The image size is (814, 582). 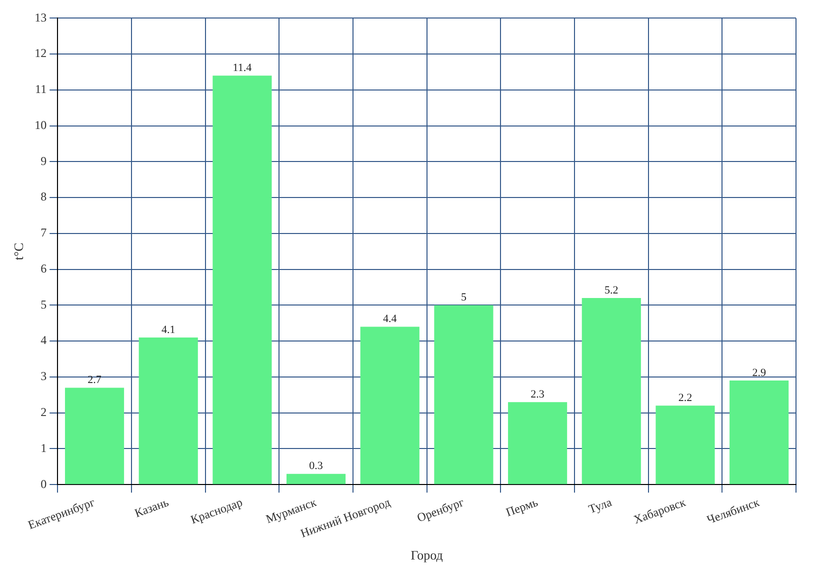 What do you see at coordinates (43, 268) in the screenshot?
I see `y-tick-label: 6` at bounding box center [43, 268].